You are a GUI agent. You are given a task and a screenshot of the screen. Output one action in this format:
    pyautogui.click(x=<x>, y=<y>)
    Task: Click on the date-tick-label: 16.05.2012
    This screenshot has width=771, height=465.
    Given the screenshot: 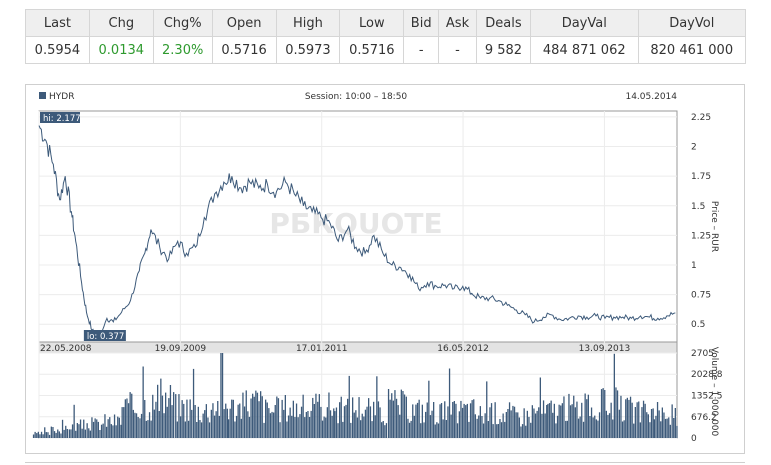 What is the action you would take?
    pyautogui.click(x=463, y=349)
    